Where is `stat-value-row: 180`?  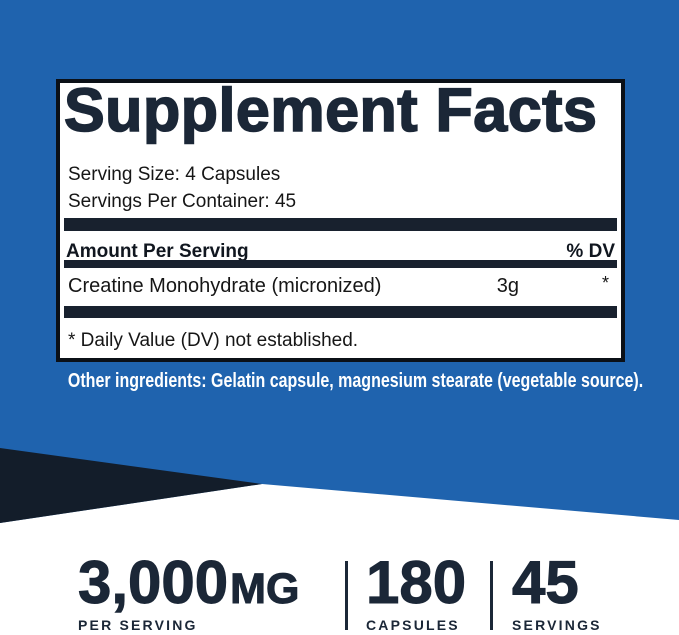
stat-value-row: 180 is located at coordinates (416, 583).